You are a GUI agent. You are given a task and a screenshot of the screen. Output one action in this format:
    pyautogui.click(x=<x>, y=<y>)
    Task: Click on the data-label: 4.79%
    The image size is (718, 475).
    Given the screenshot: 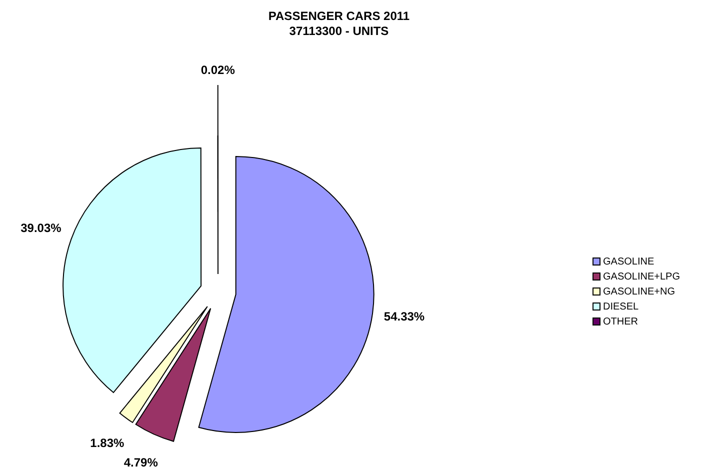 What is the action you would take?
    pyautogui.click(x=141, y=463)
    